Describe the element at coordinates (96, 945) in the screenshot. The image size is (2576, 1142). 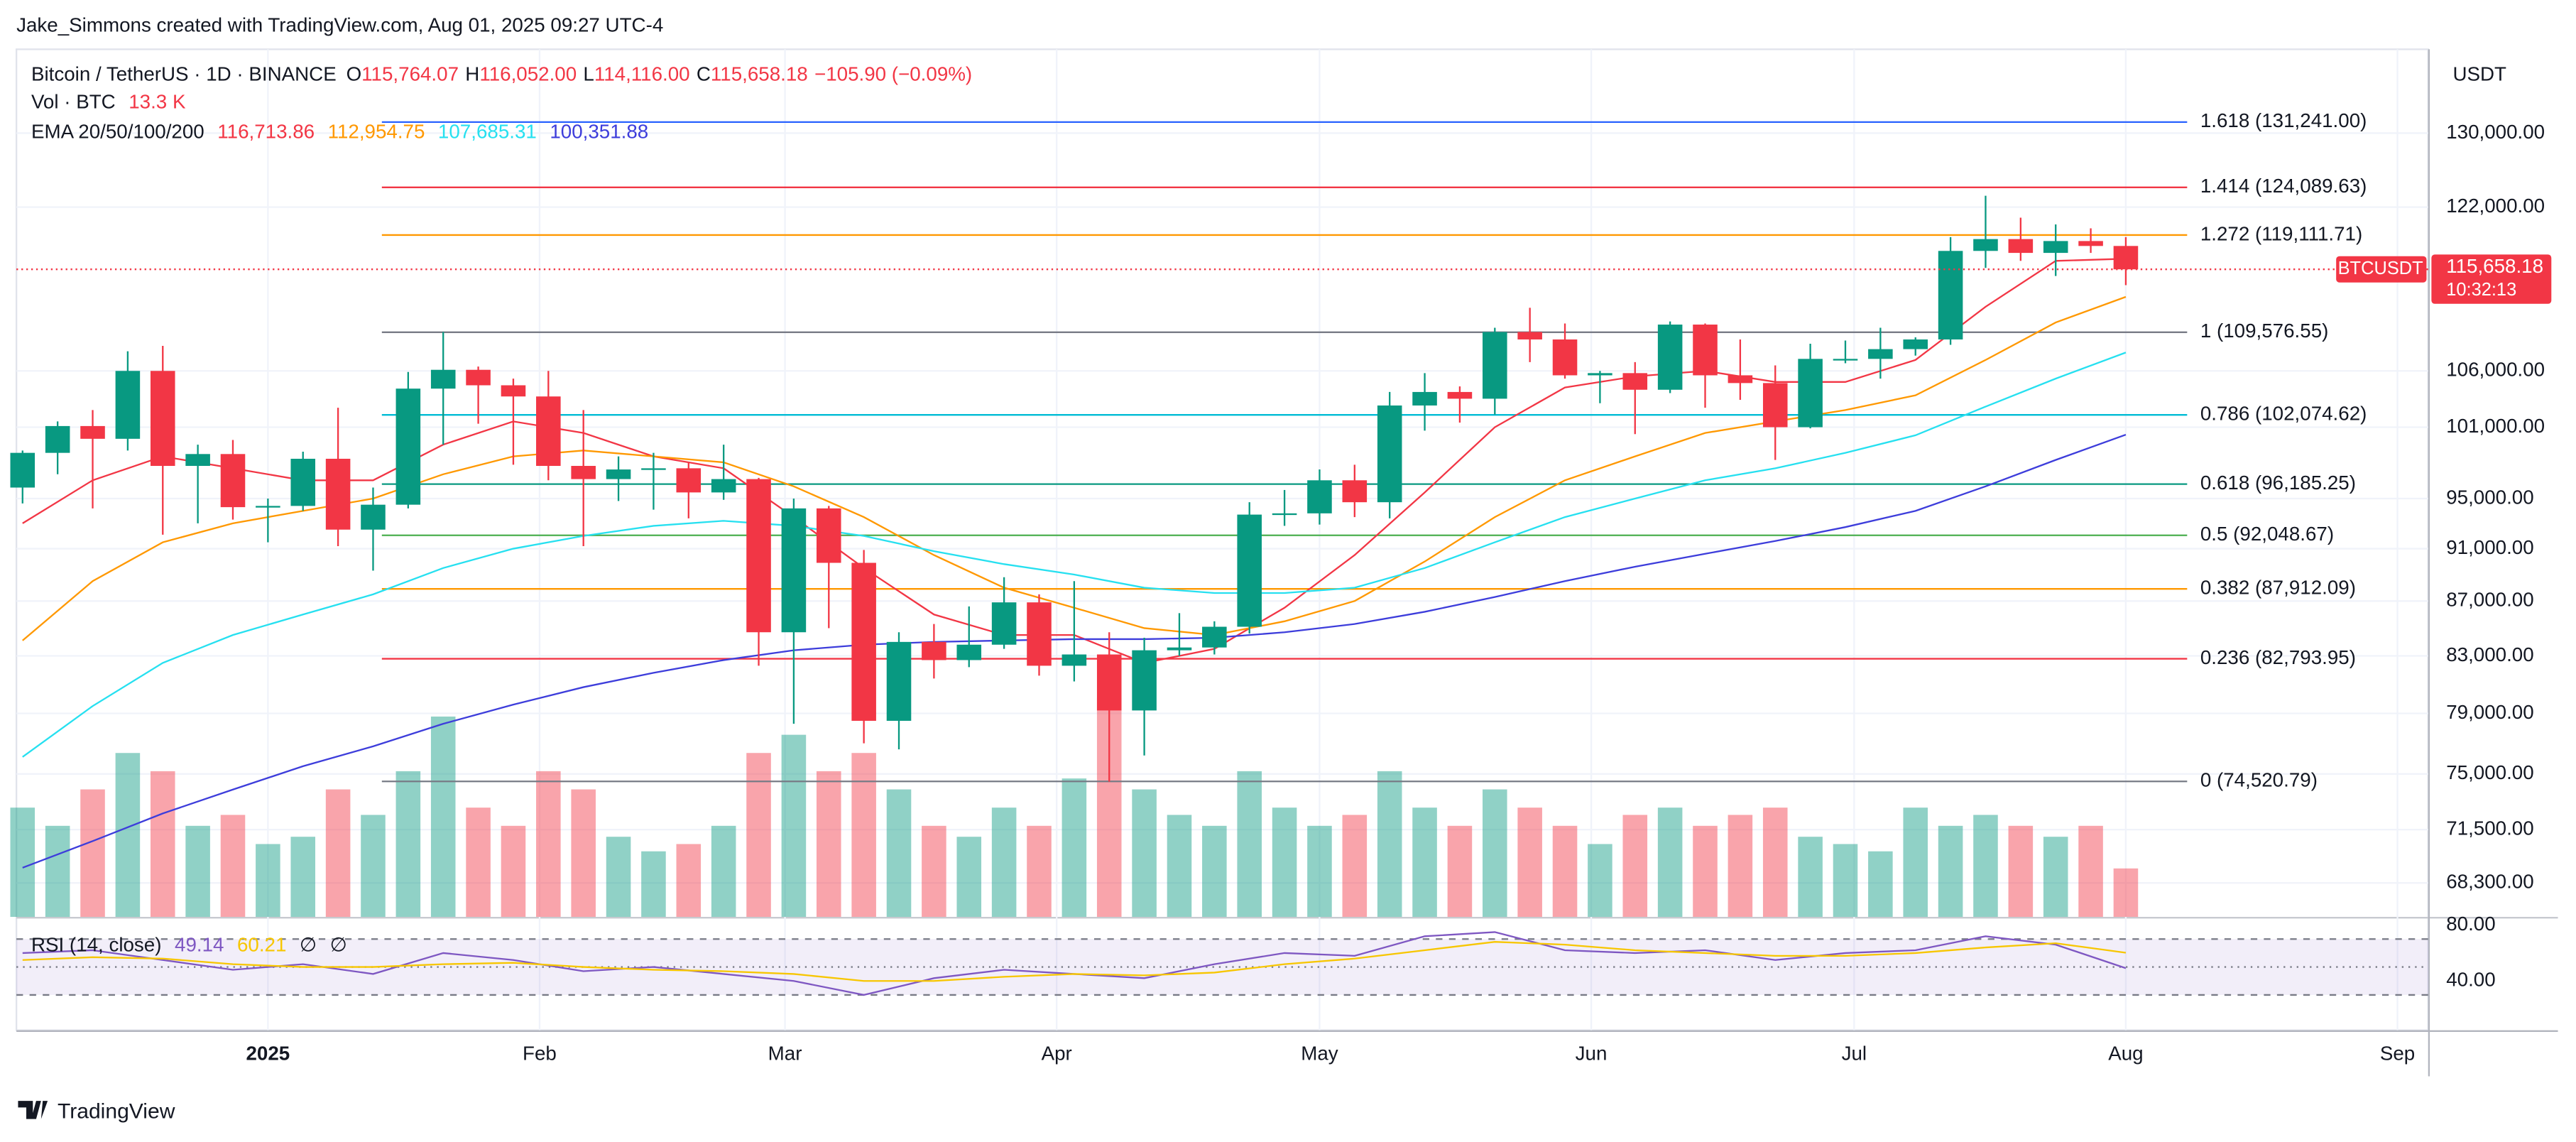
I see `rsi-title: RSI (14, close)` at that location.